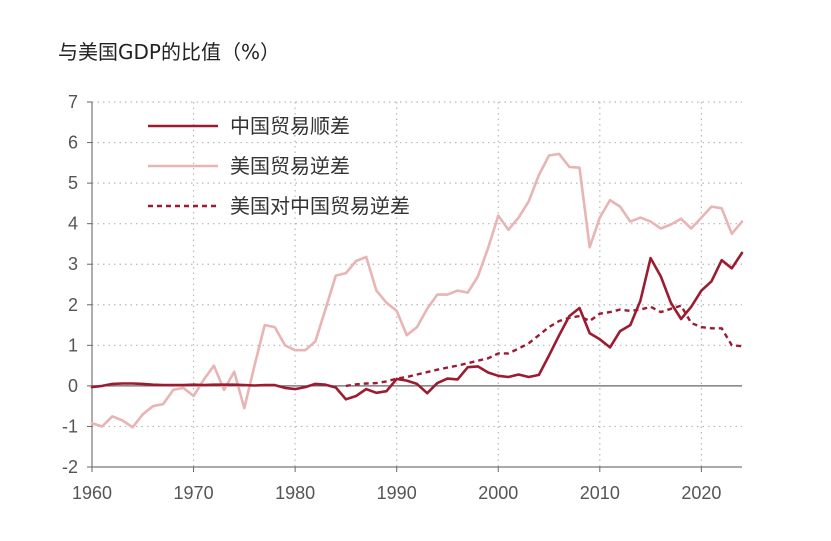  I want to click on y-tick-label: 0, so click(73, 386).